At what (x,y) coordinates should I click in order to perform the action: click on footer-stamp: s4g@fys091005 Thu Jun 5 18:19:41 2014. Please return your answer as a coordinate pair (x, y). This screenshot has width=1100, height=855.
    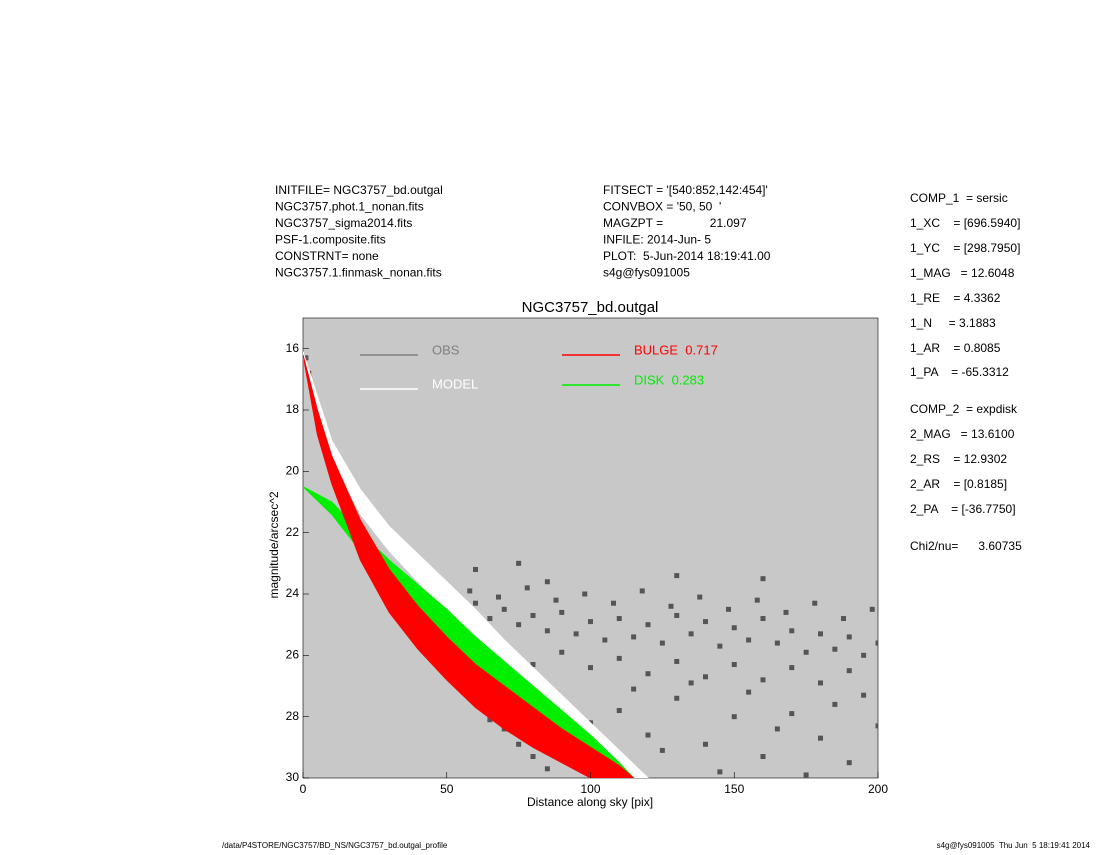
    Looking at the image, I should click on (1014, 845).